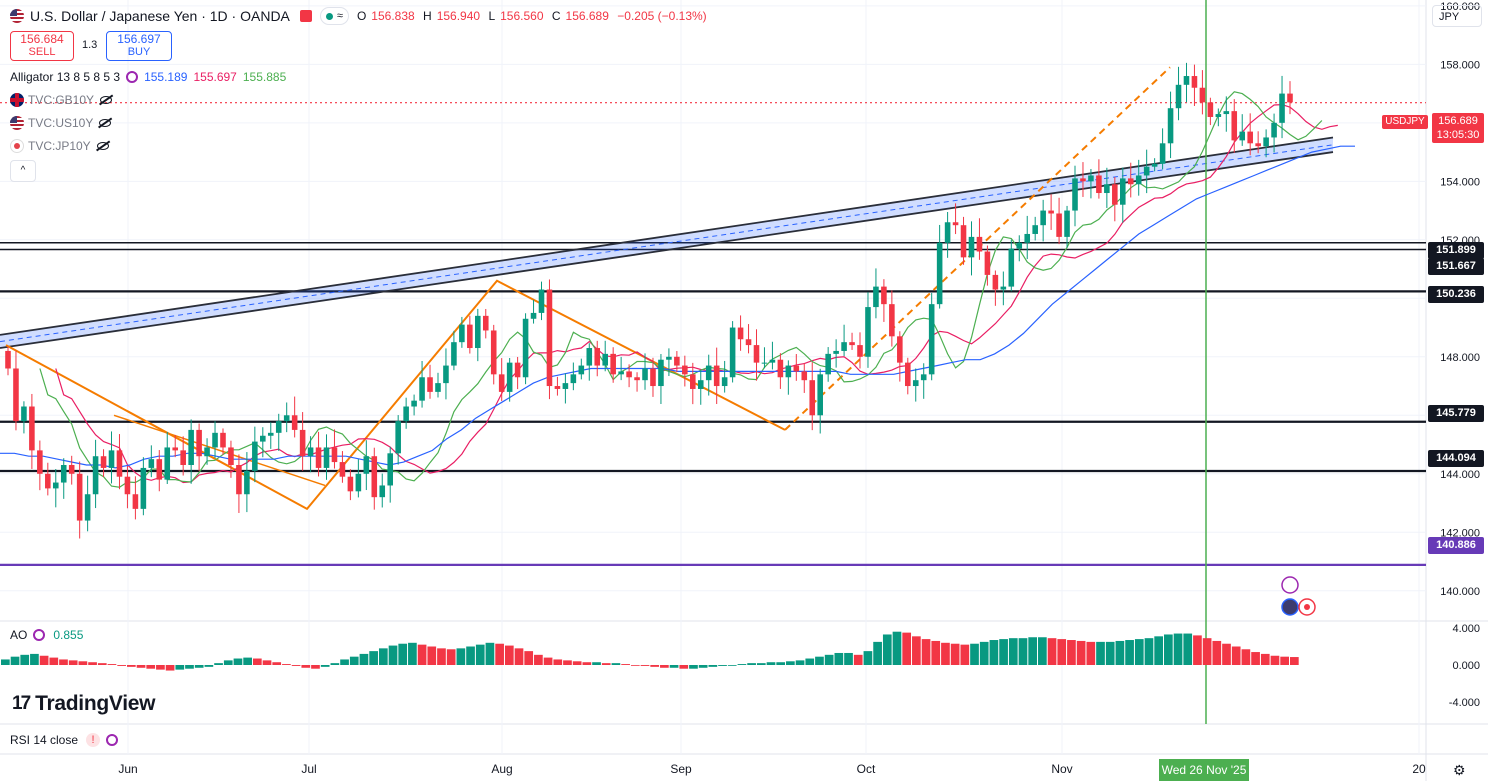  Describe the element at coordinates (83, 704) in the screenshot. I see `tradingview-logo: 17 TradingView` at that location.